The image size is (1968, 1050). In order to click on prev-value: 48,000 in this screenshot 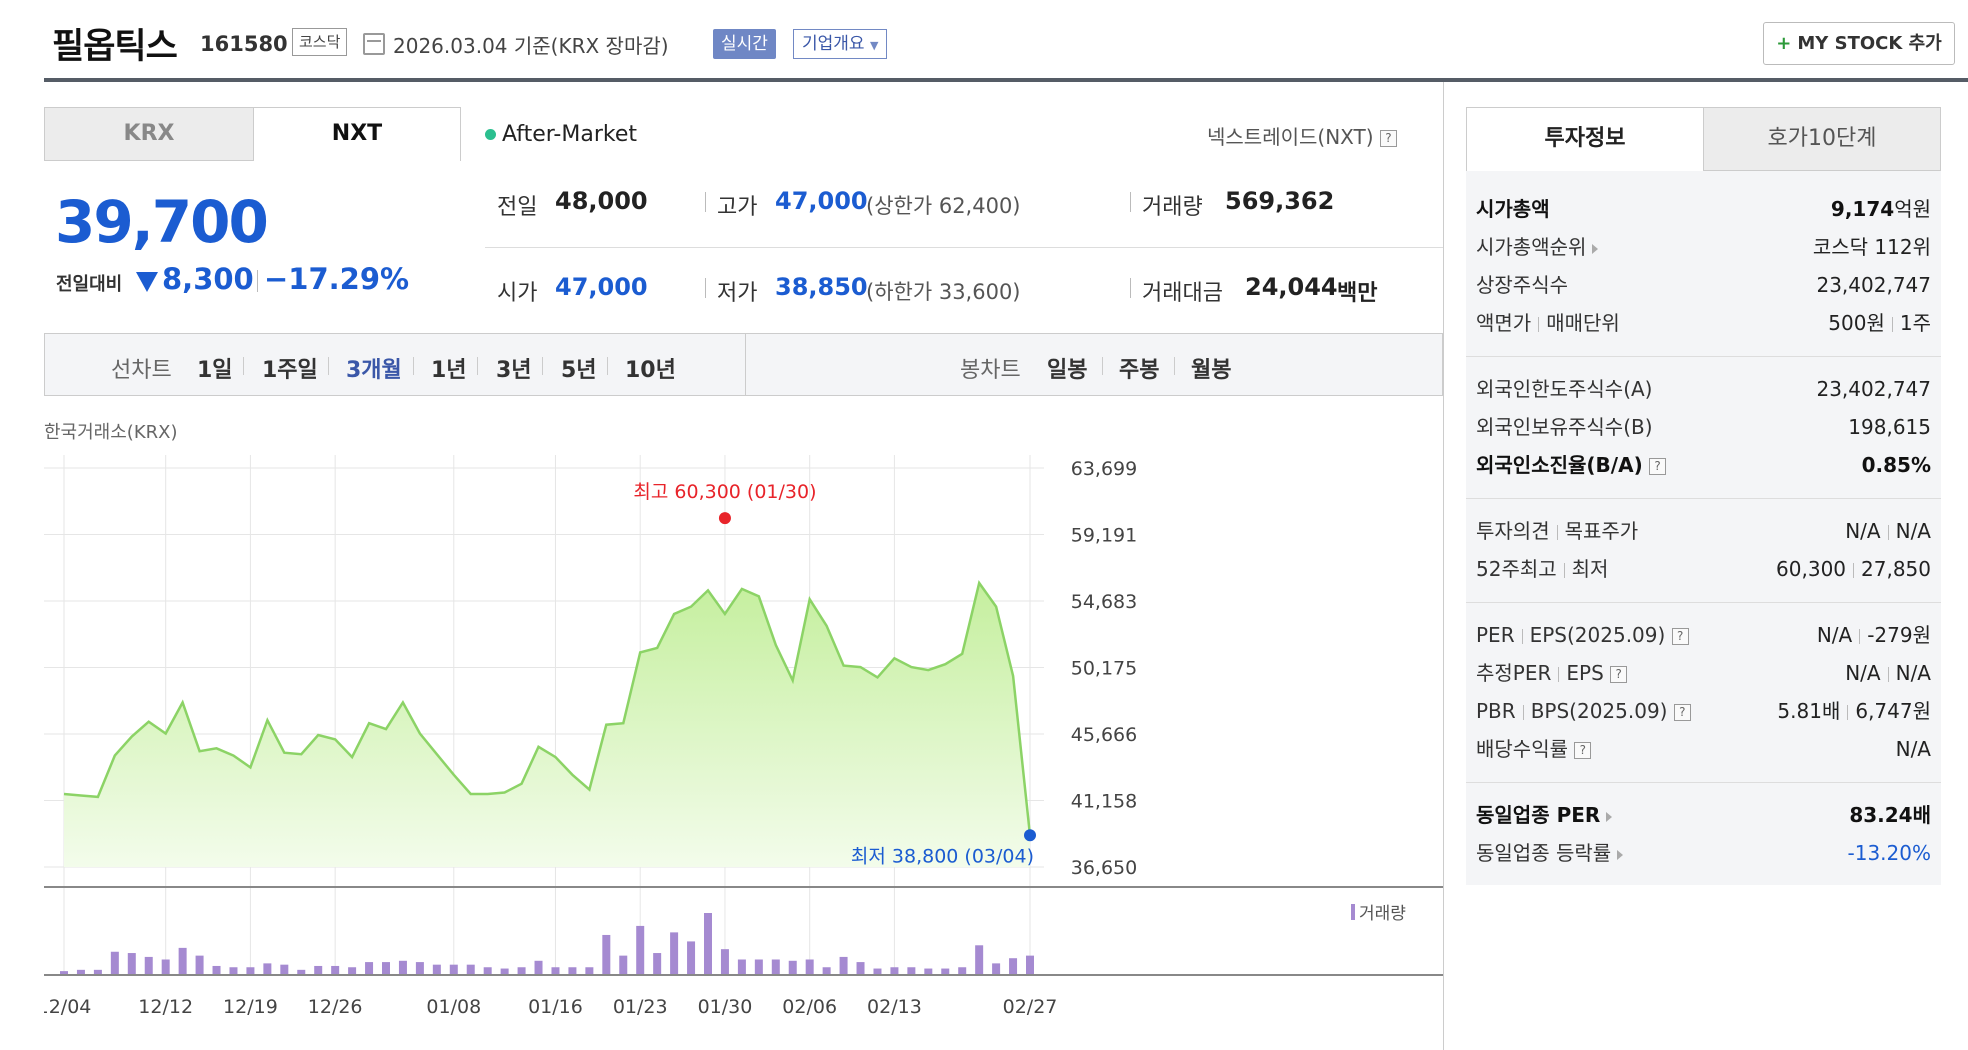, I will do `click(601, 201)`.